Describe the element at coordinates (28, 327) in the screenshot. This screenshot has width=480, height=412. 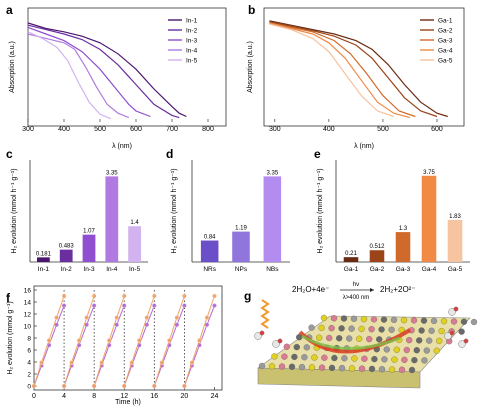
I see `y-tick-label-f: 10` at that location.